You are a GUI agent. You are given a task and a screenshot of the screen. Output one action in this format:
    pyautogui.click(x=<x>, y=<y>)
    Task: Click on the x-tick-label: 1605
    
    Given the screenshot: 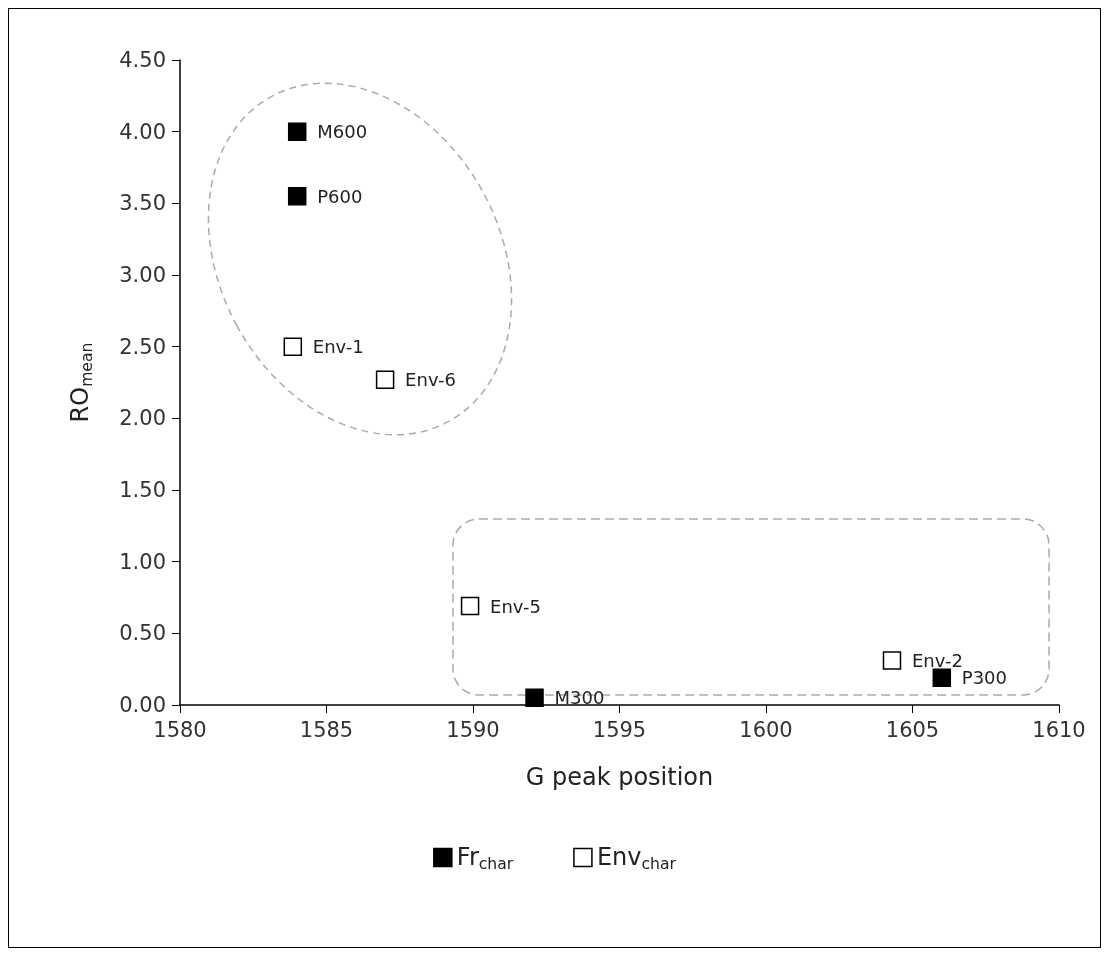 What is the action you would take?
    pyautogui.click(x=912, y=729)
    